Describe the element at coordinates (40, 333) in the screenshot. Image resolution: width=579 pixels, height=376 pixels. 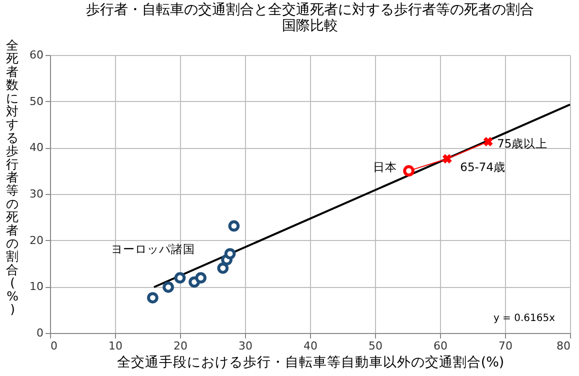
I see `y-tick-label: 0` at that location.